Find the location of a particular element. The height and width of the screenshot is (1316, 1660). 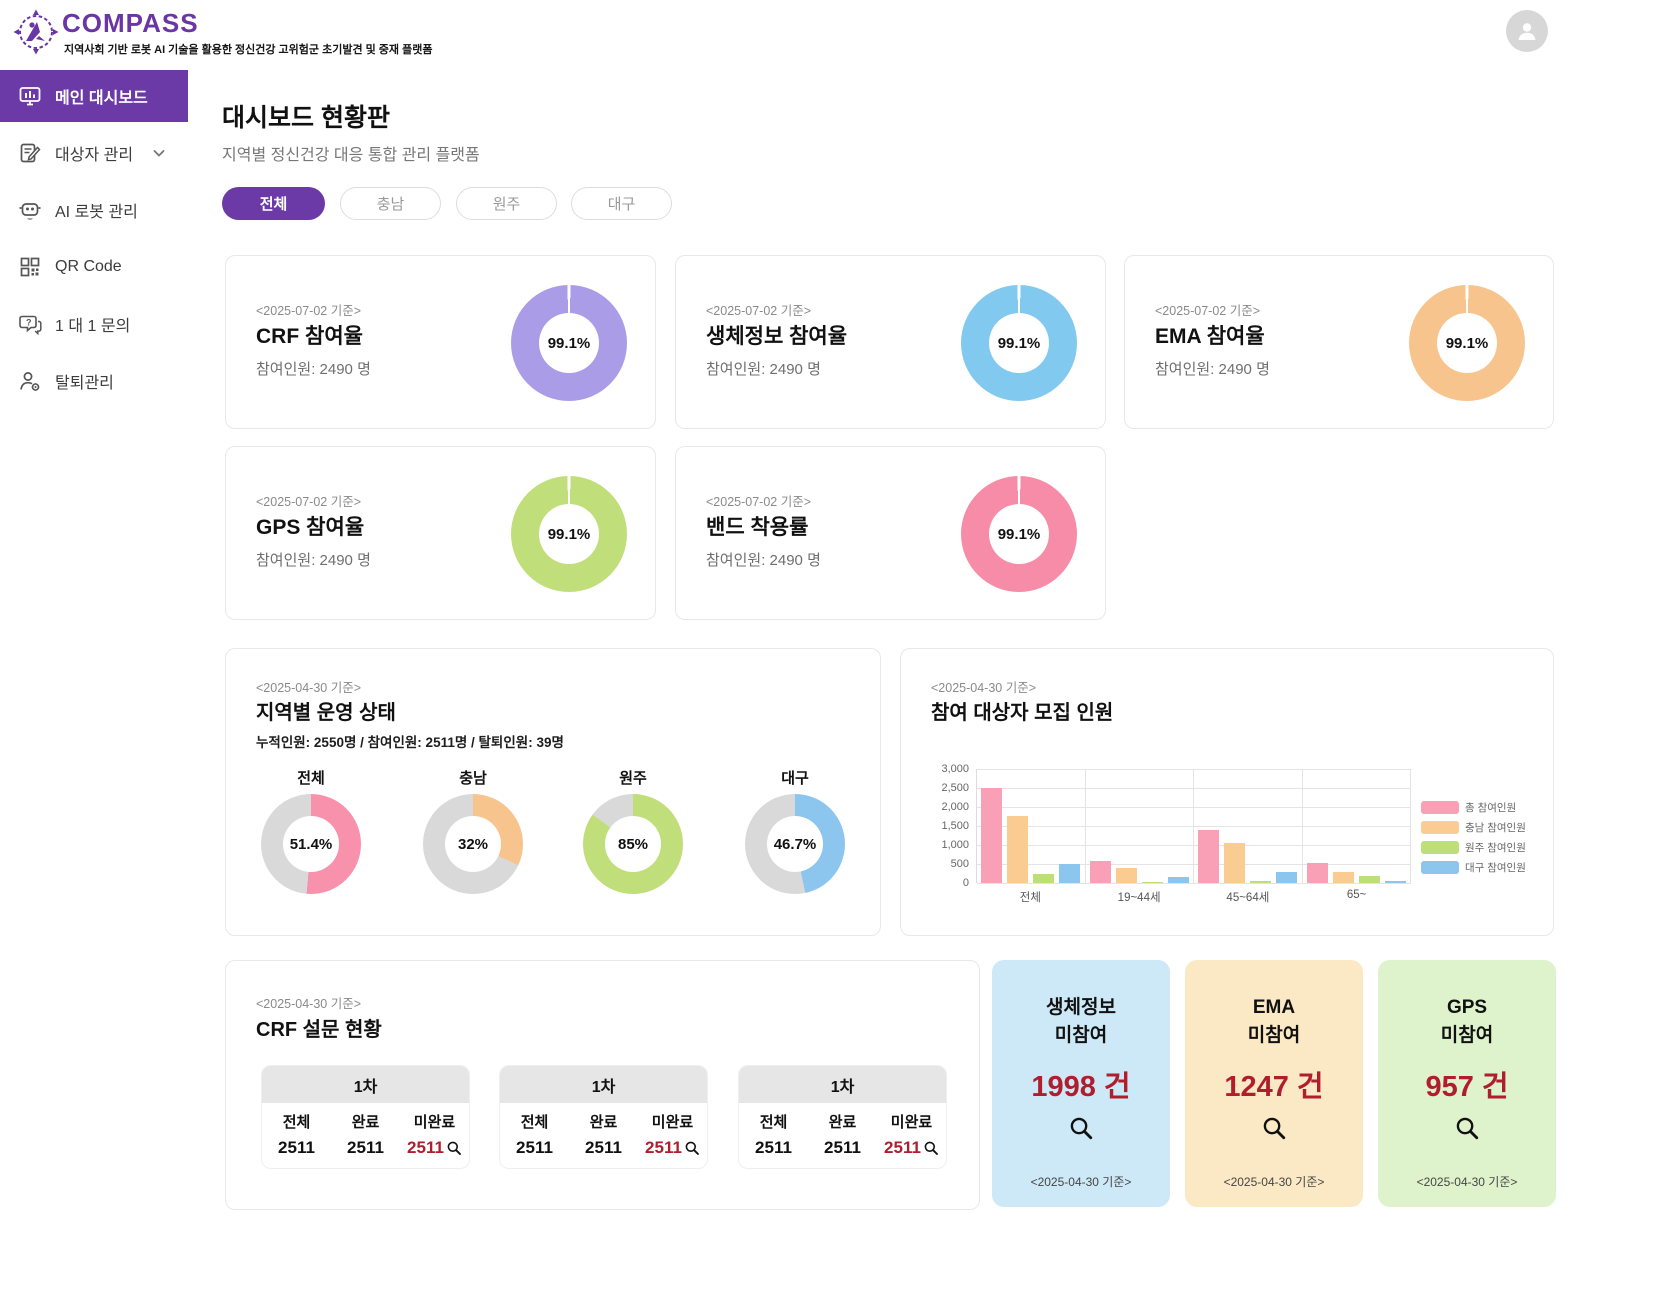

crf-col-total: 전체 is located at coordinates (534, 1122).